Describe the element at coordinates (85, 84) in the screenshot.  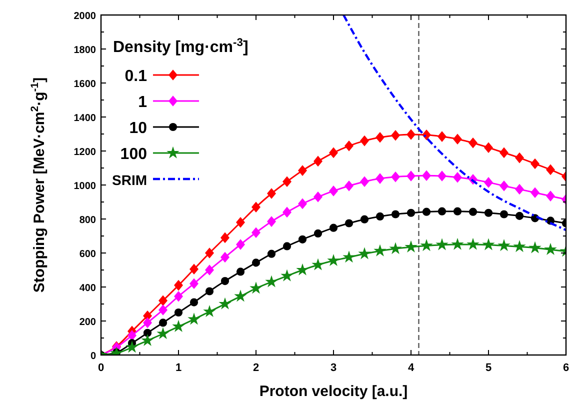
I see `y-tick-label: 1600` at that location.